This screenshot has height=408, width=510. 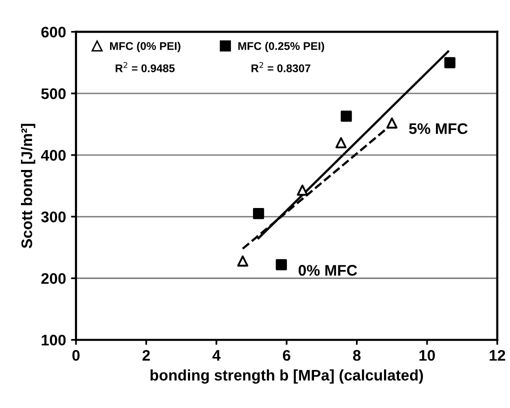 I want to click on y-tick-label: 200, so click(x=53, y=278).